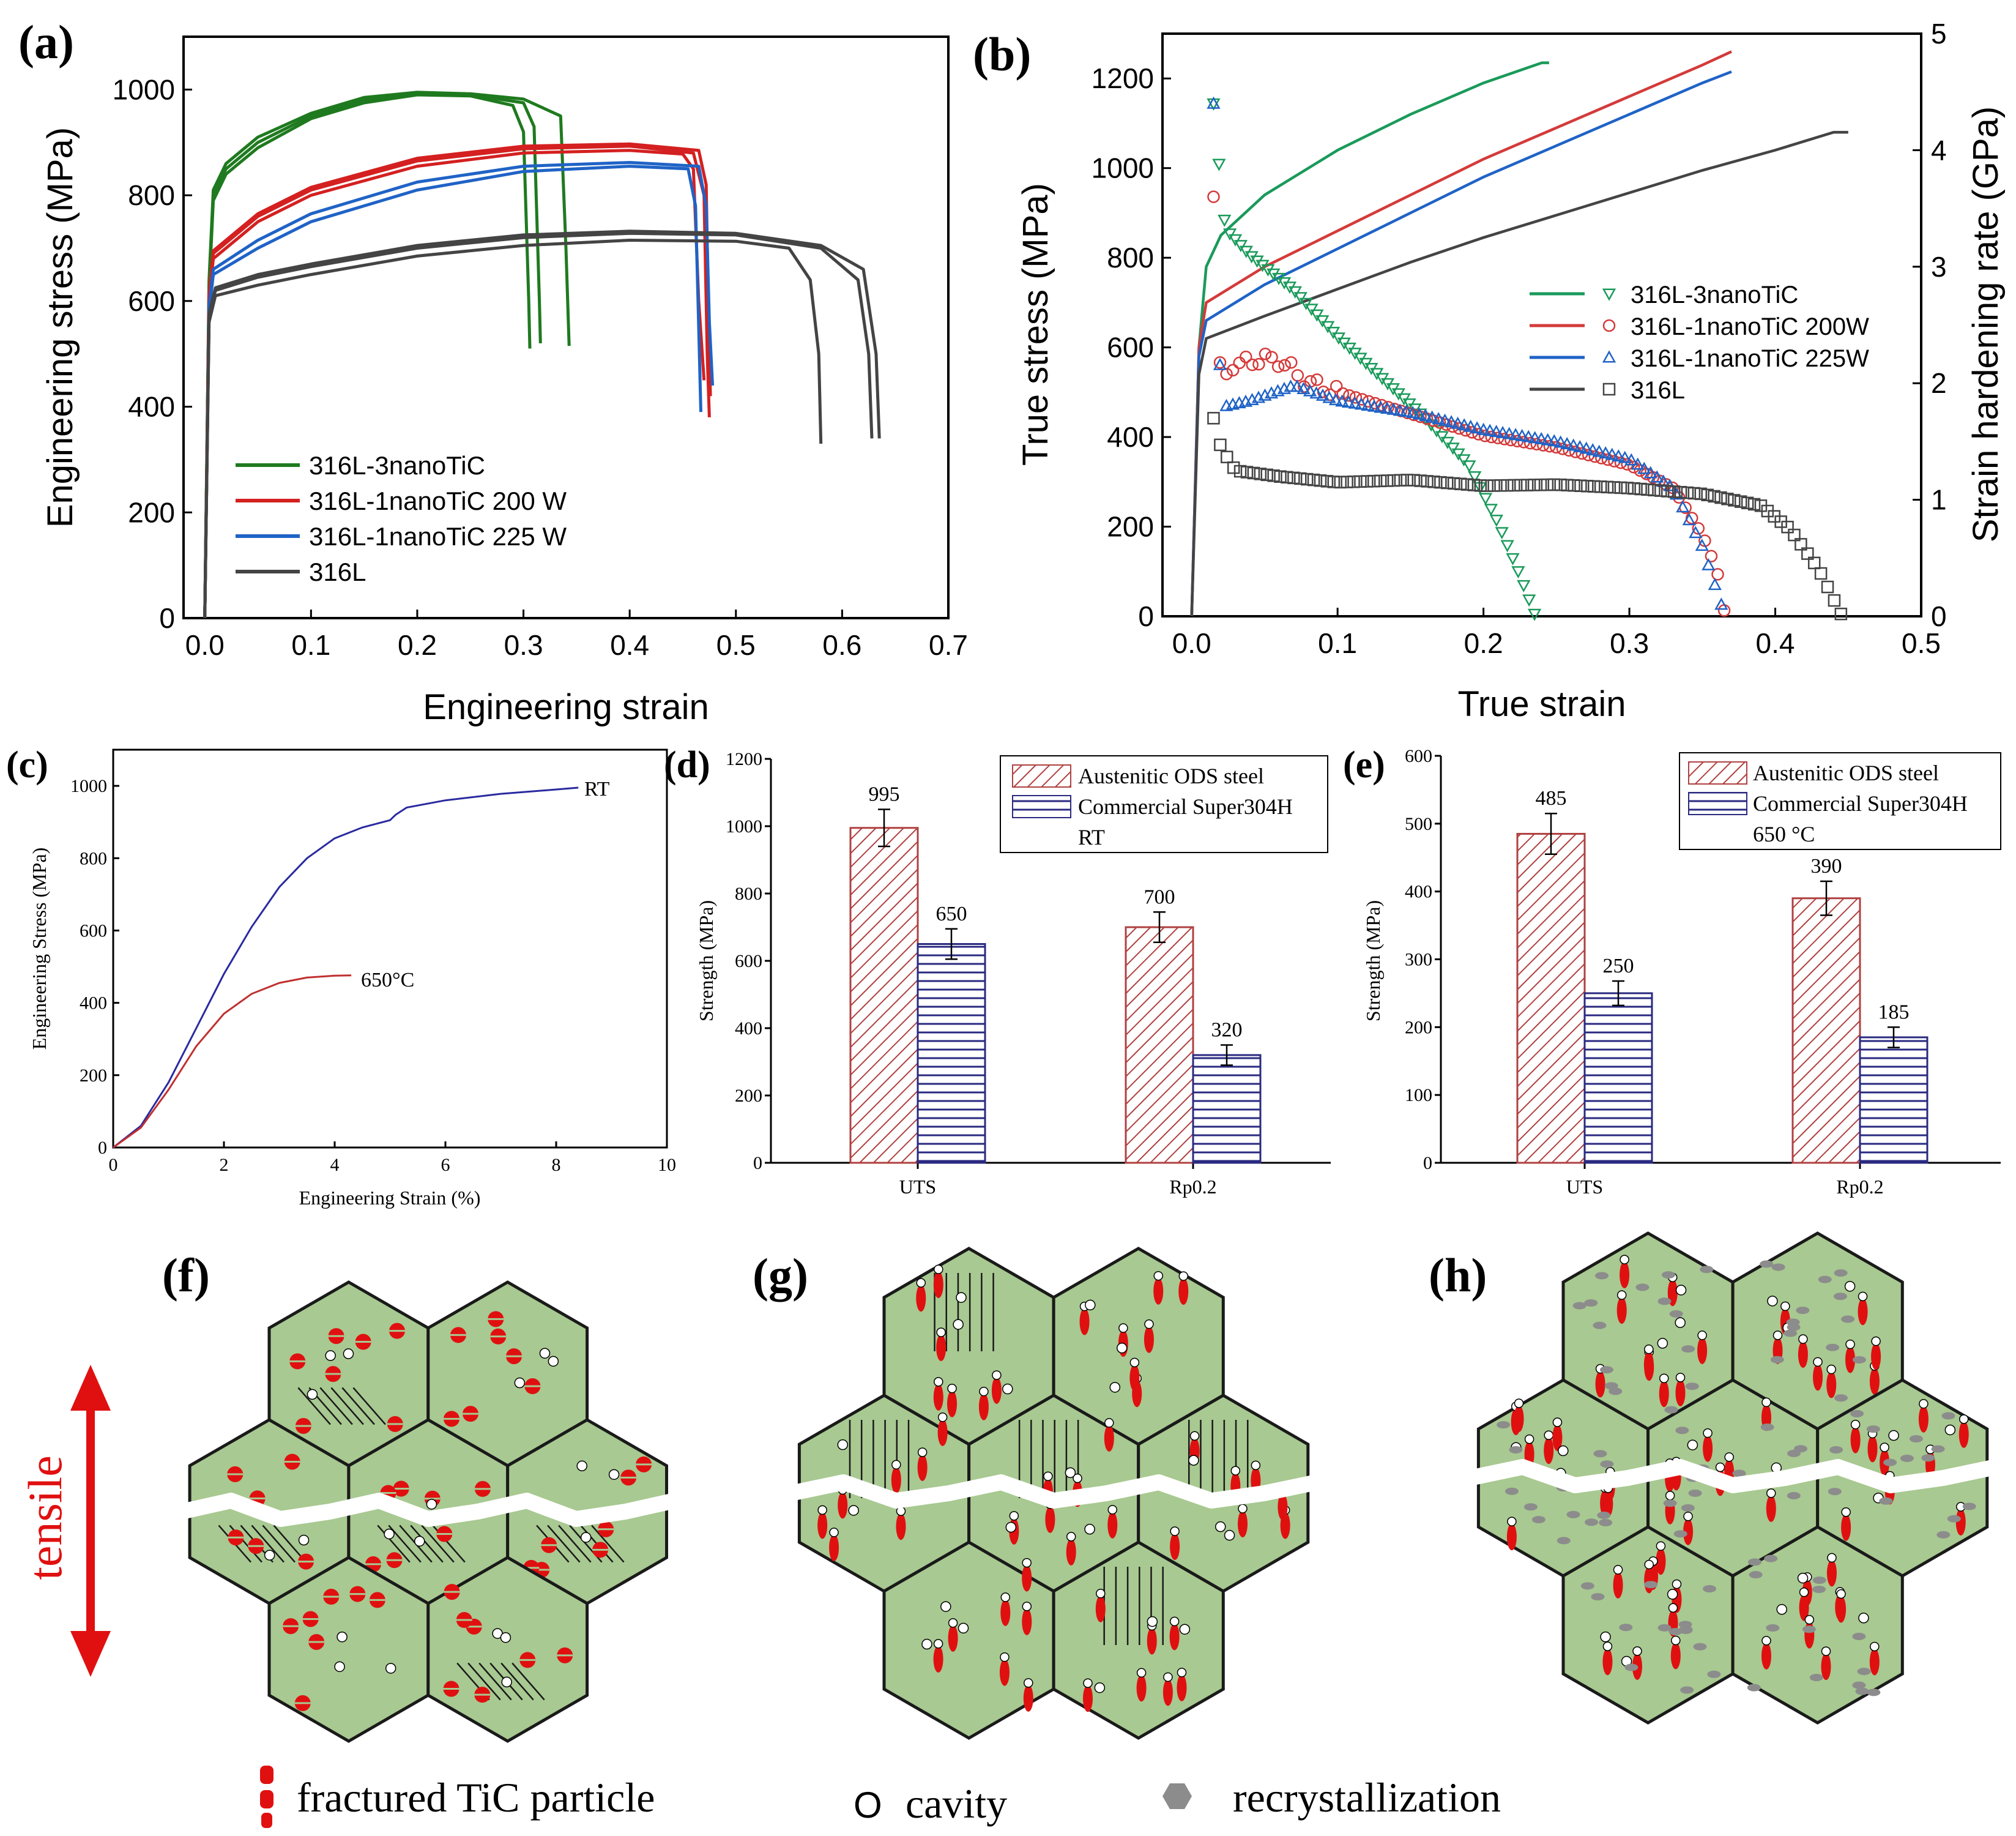 The width and height of the screenshot is (2016, 1836). Describe the element at coordinates (952, 914) in the screenshot. I see `bar-value-label: 650` at that location.